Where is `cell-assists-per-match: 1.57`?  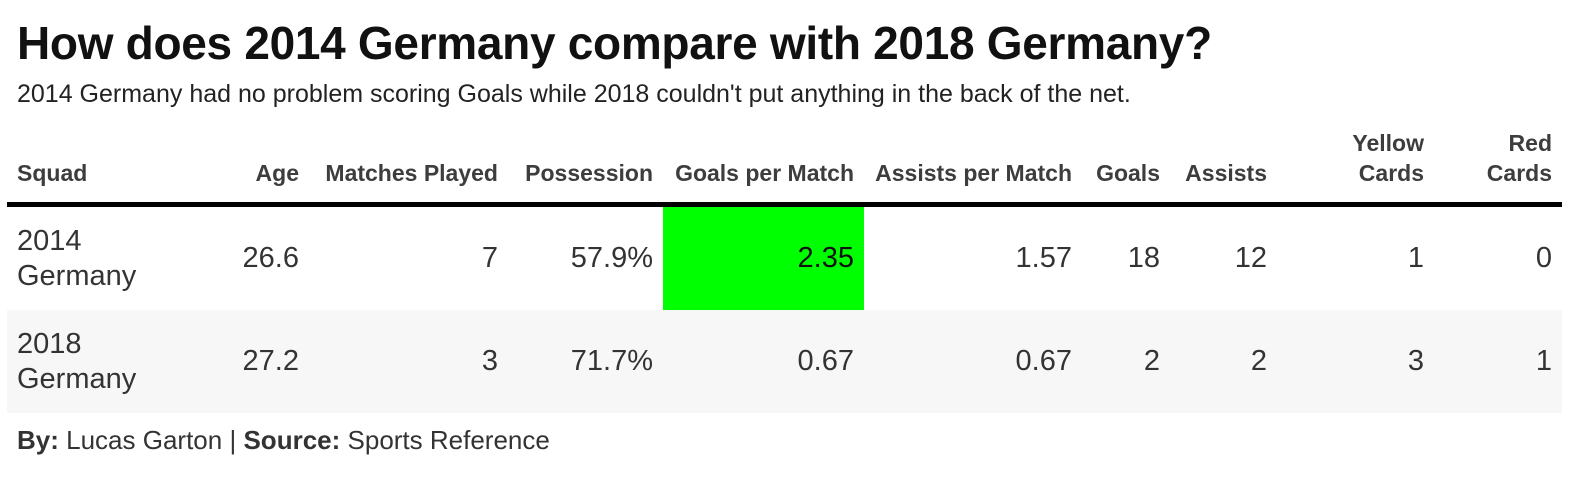
cell-assists-per-match: 1.57 is located at coordinates (1043, 258).